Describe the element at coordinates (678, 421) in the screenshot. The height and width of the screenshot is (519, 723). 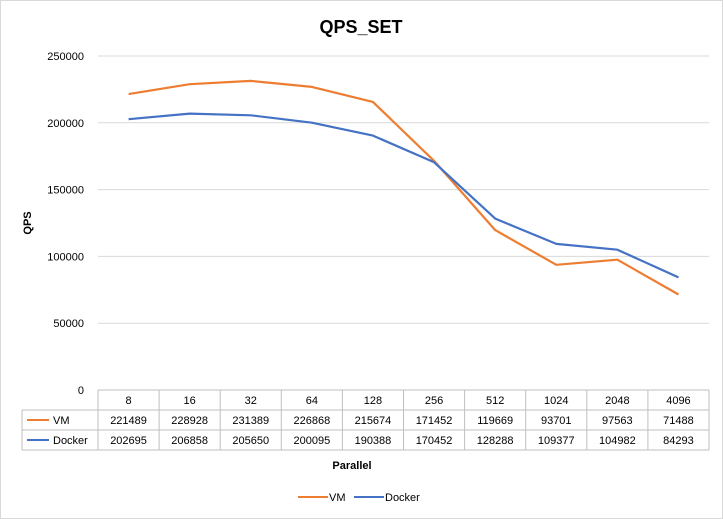
I see `data-label: 71488` at that location.